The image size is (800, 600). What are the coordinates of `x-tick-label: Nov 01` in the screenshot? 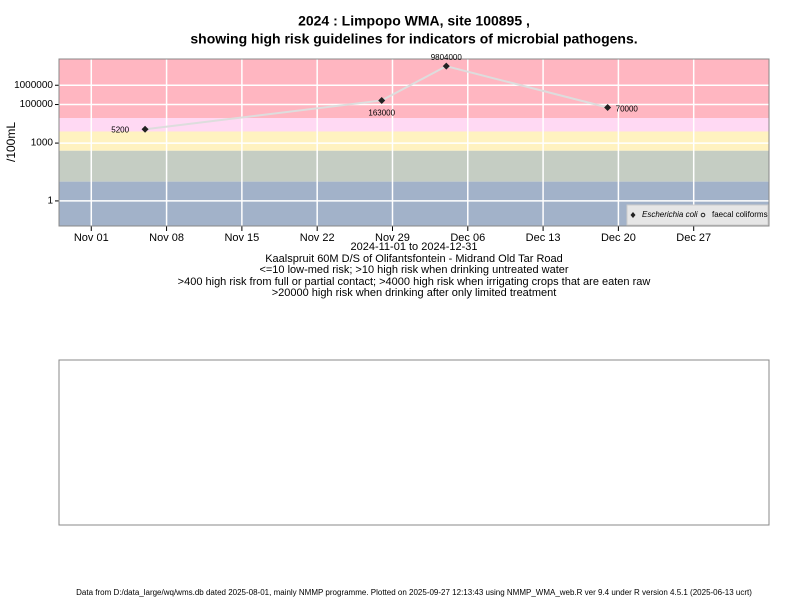 It's located at (91, 238).